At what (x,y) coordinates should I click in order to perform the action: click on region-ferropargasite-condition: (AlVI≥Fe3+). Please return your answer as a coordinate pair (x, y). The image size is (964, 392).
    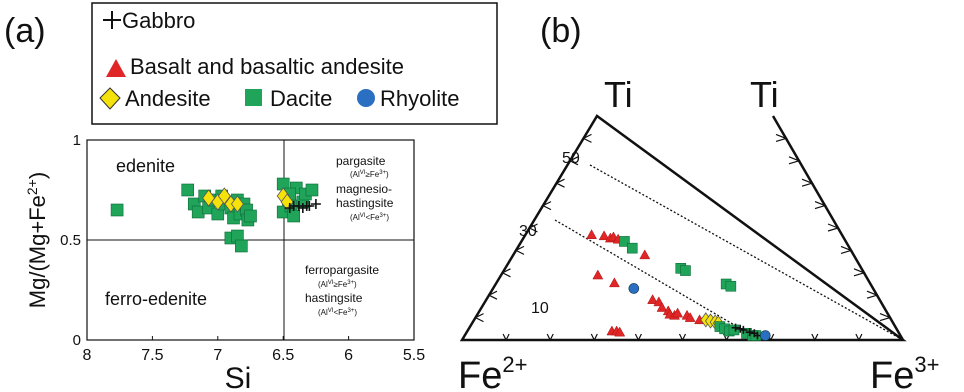
    Looking at the image, I should click on (337, 284).